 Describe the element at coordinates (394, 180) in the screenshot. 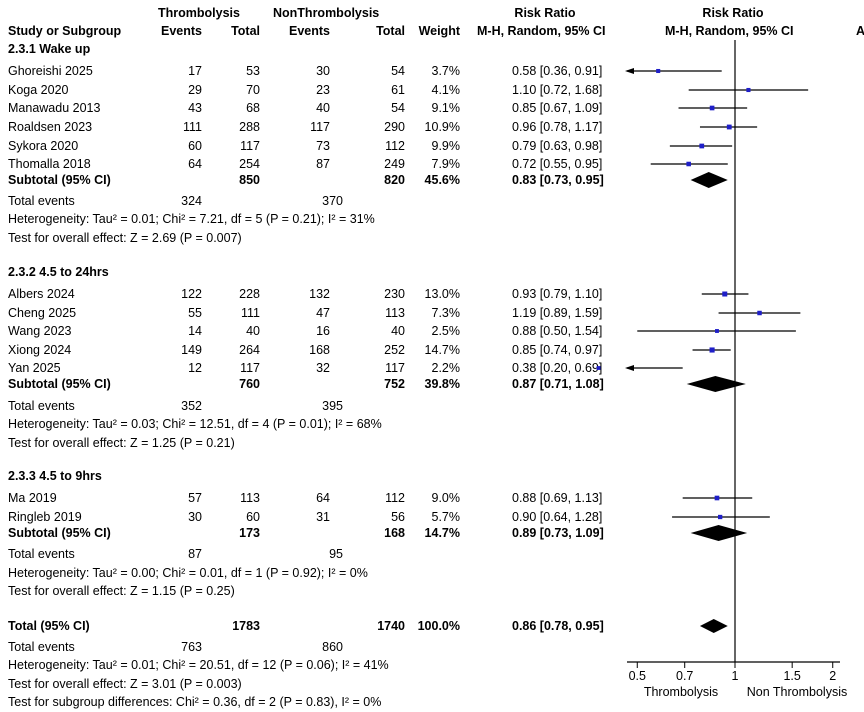

I see `subtotal-total2: 820` at that location.